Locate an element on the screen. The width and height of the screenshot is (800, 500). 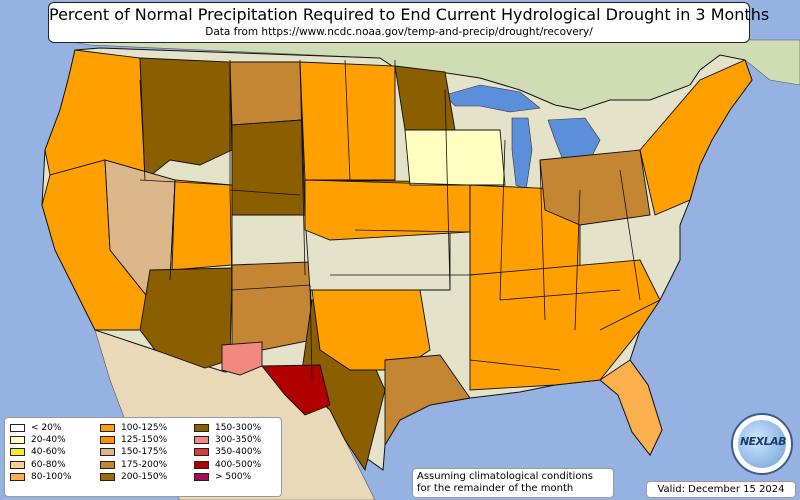
legend-label: 125-150% is located at coordinates (144, 440).